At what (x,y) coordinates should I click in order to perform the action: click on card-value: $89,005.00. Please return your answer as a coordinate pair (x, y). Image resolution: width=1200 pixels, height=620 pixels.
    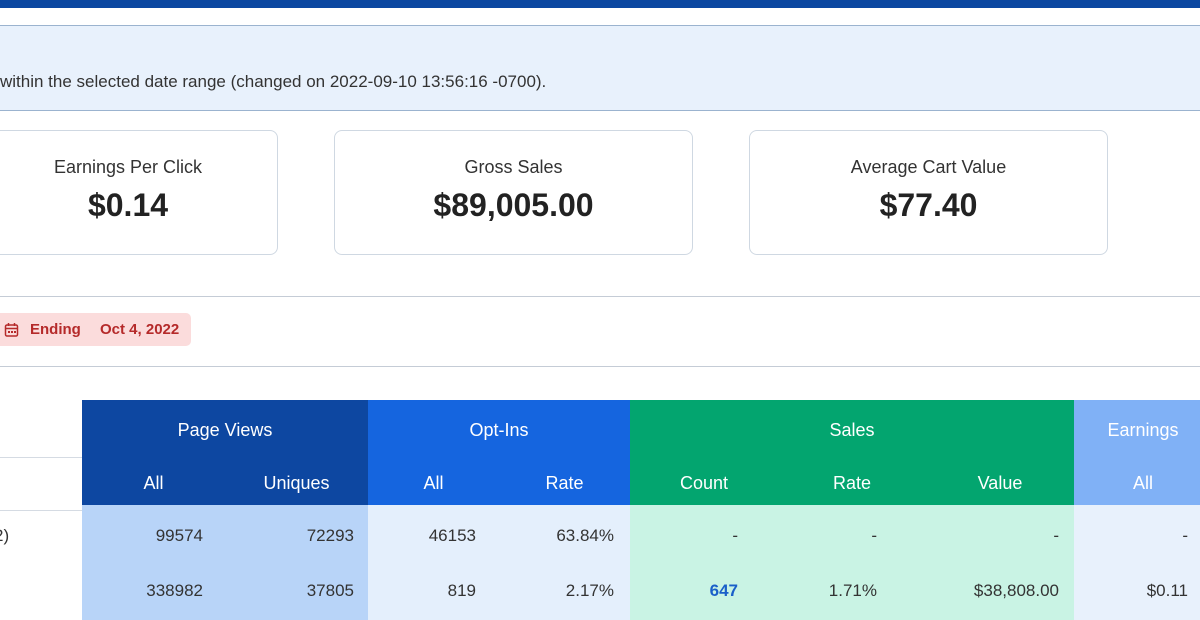
    Looking at the image, I should click on (513, 205).